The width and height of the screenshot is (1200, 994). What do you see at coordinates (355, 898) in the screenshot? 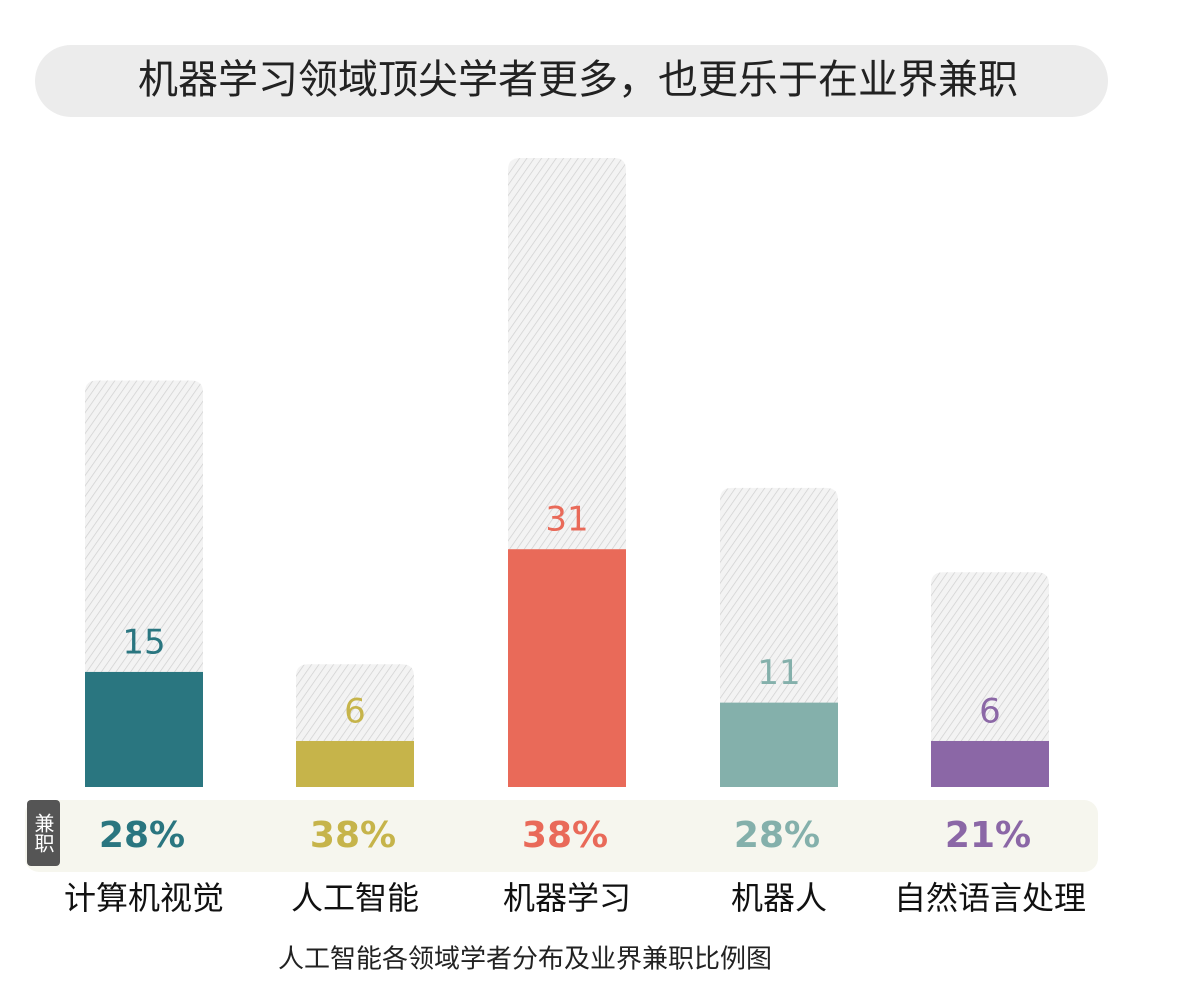
I see `category-label: 人工智能` at bounding box center [355, 898].